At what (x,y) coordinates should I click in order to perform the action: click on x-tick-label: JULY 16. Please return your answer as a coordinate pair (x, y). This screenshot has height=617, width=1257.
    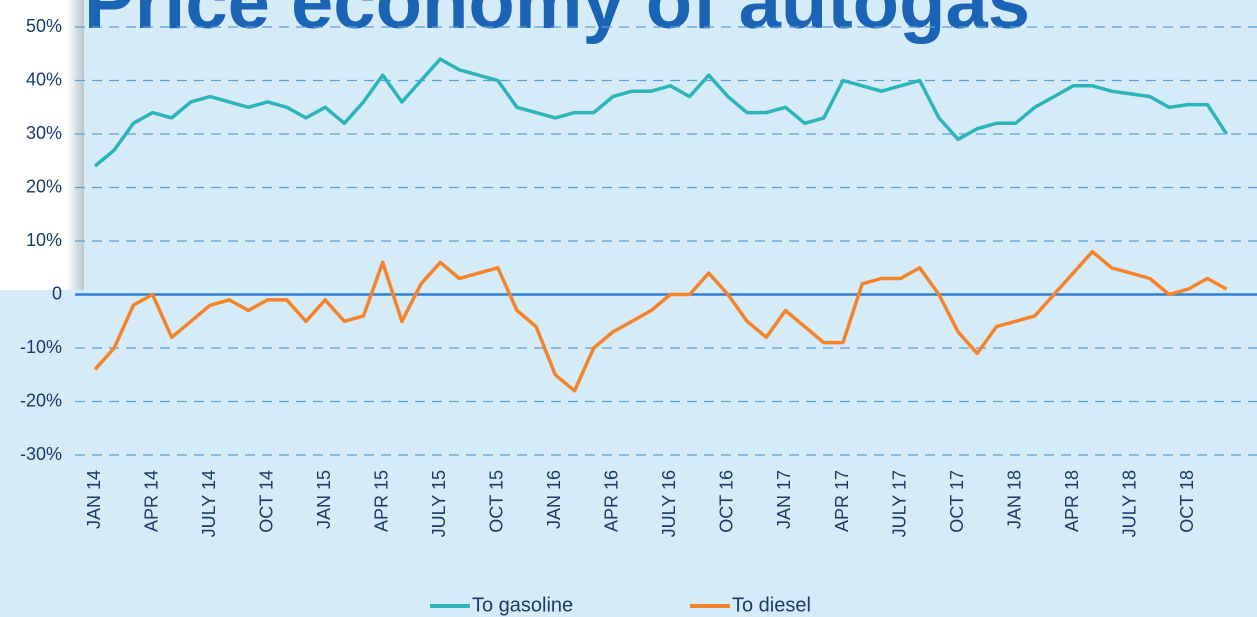
    Looking at the image, I should click on (669, 503).